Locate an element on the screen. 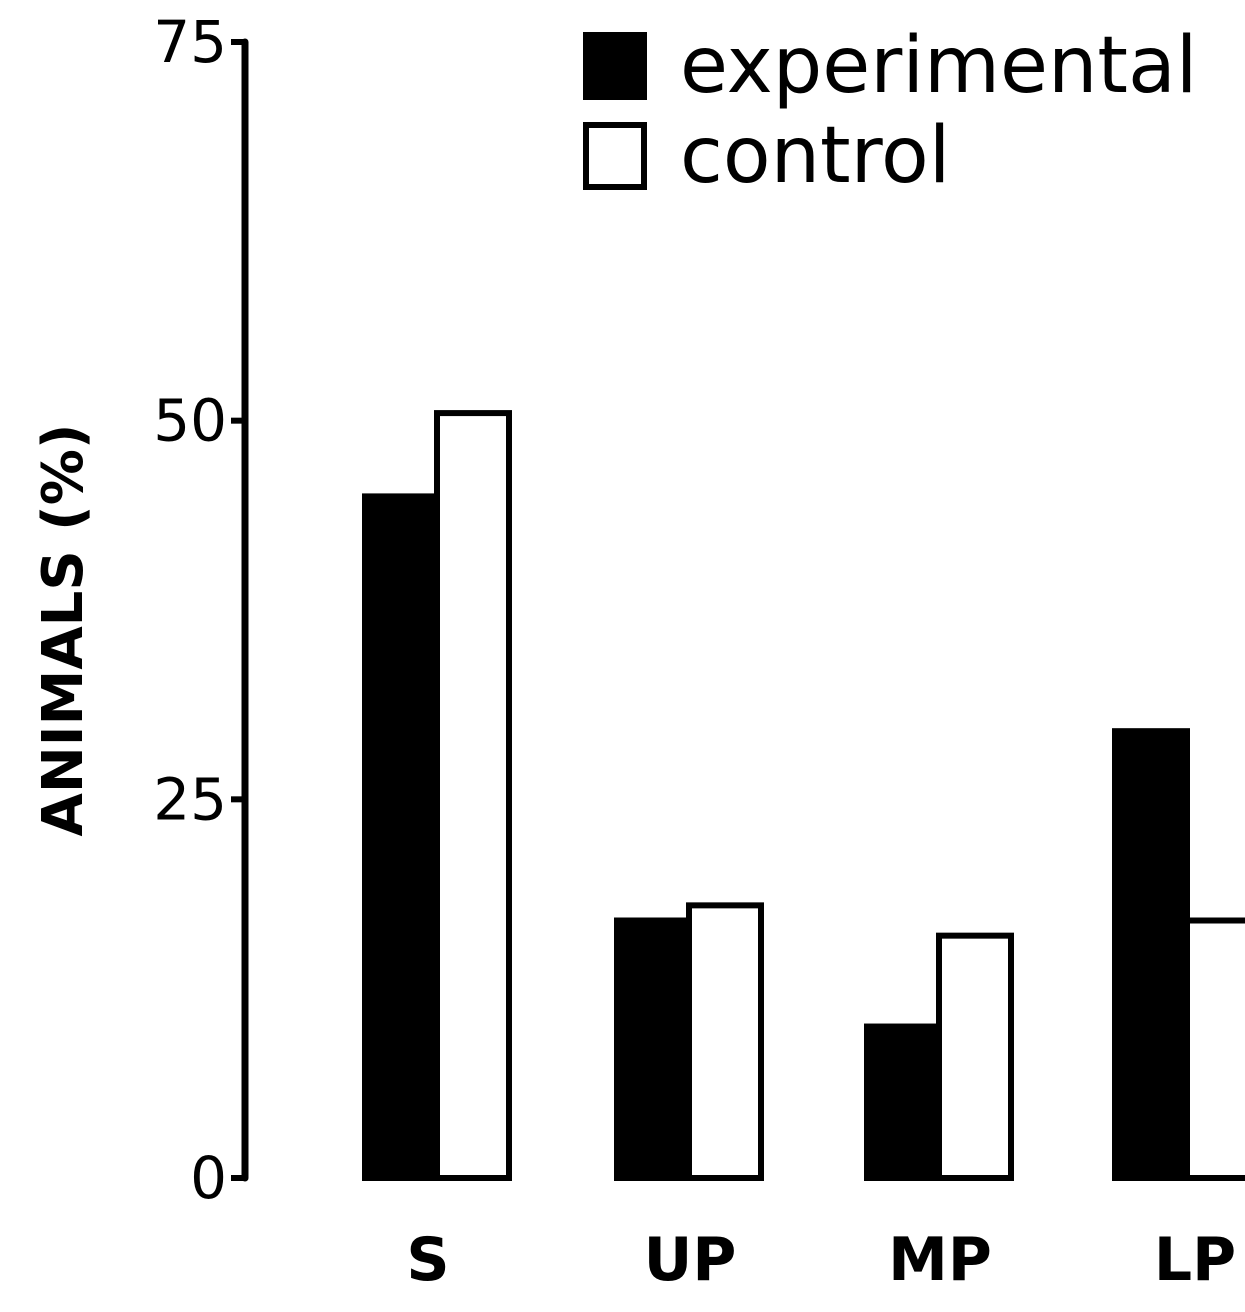  legend-swatch-experimental is located at coordinates (615, 66).